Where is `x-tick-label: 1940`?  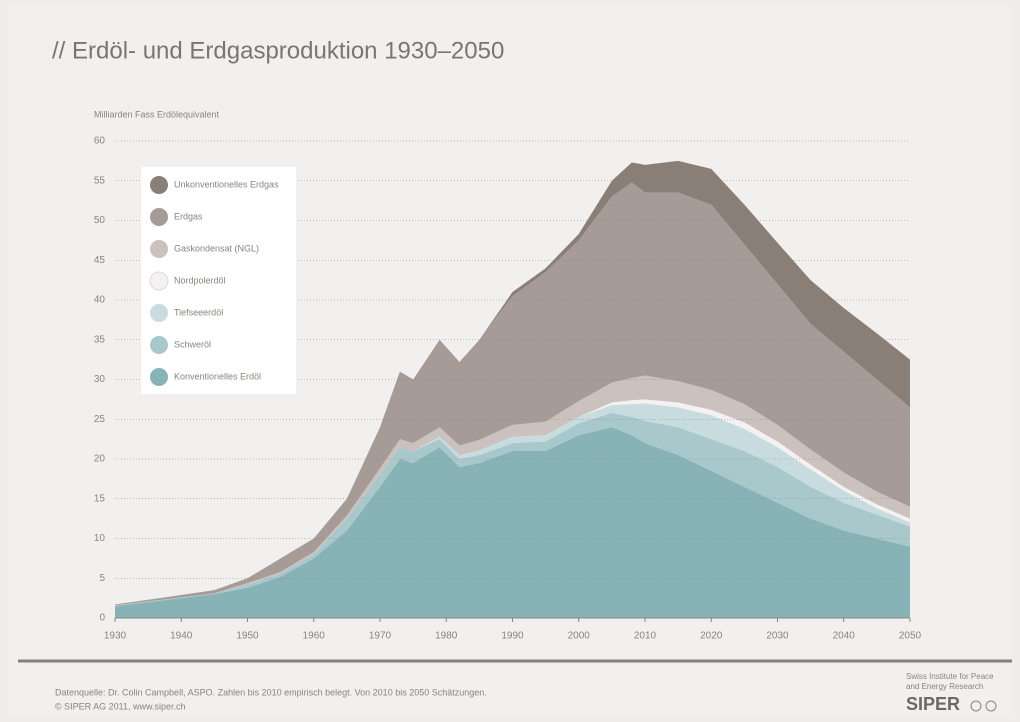 x-tick-label: 1940 is located at coordinates (181, 636).